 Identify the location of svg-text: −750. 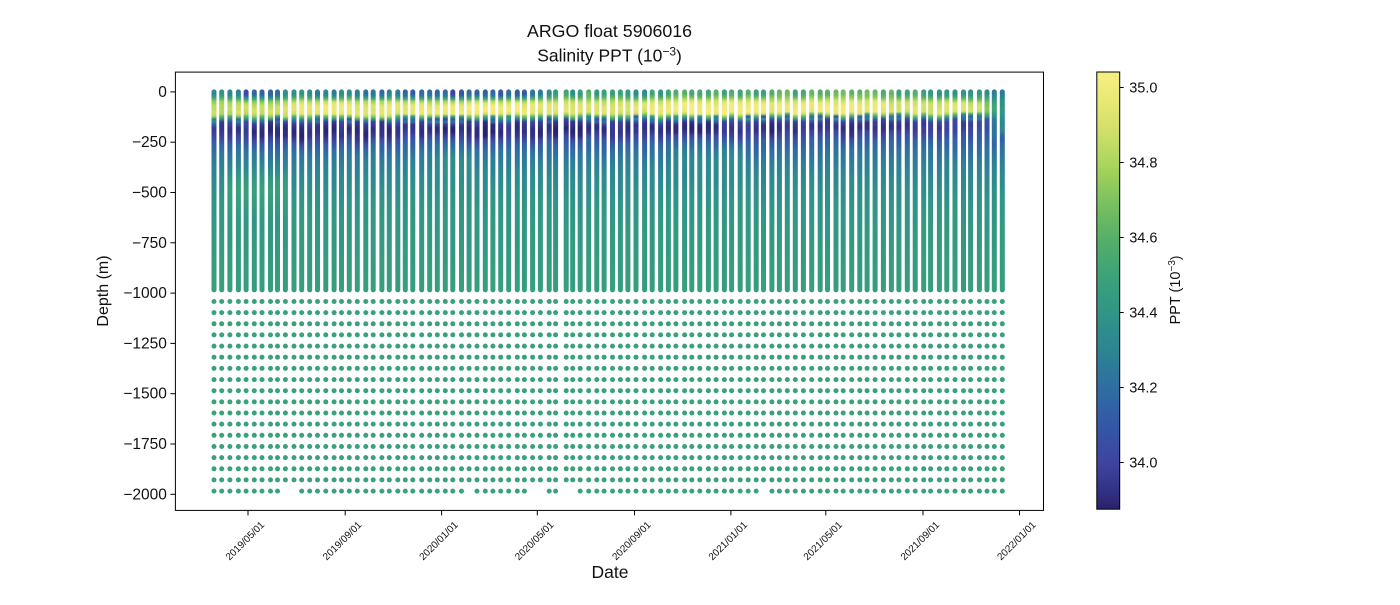
(149, 243).